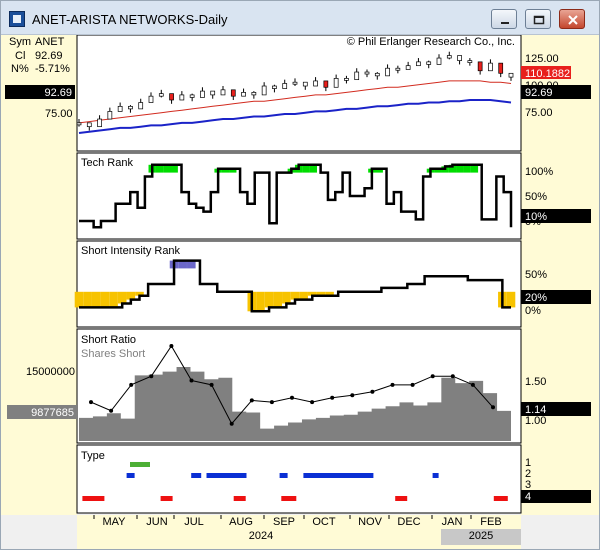  Describe the element at coordinates (324, 522) in the screenshot. I see `month-label: OCT` at that location.